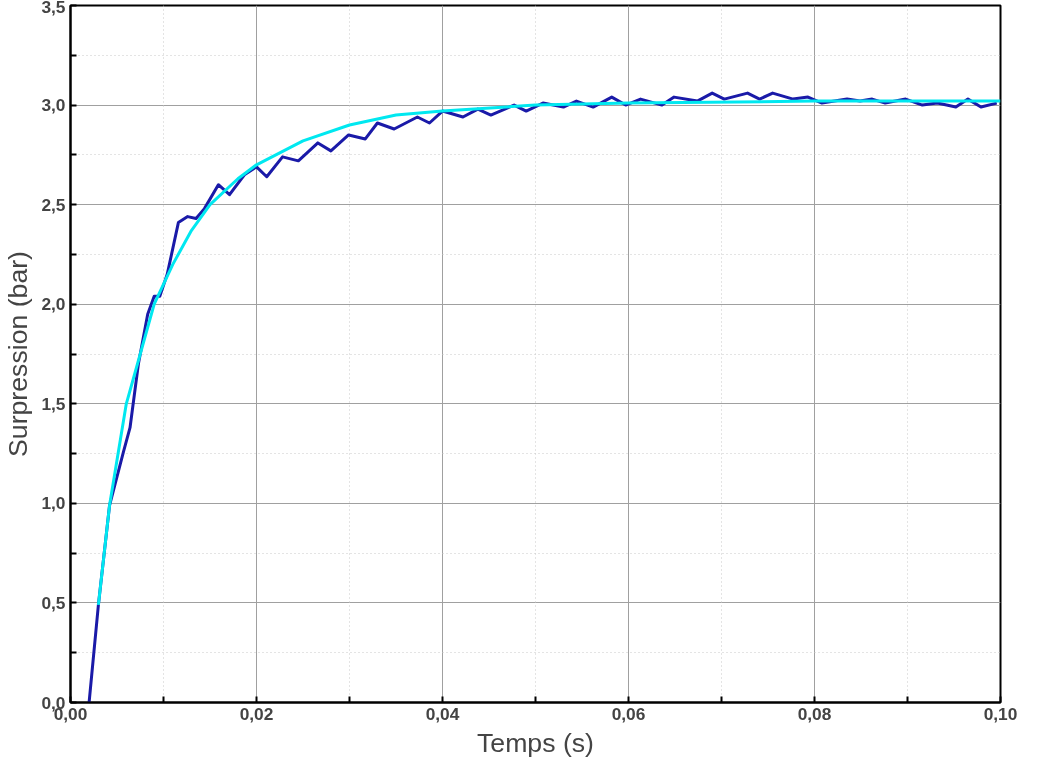  Describe the element at coordinates (53, 403) in the screenshot. I see `y-tick-label: 1,5` at that location.